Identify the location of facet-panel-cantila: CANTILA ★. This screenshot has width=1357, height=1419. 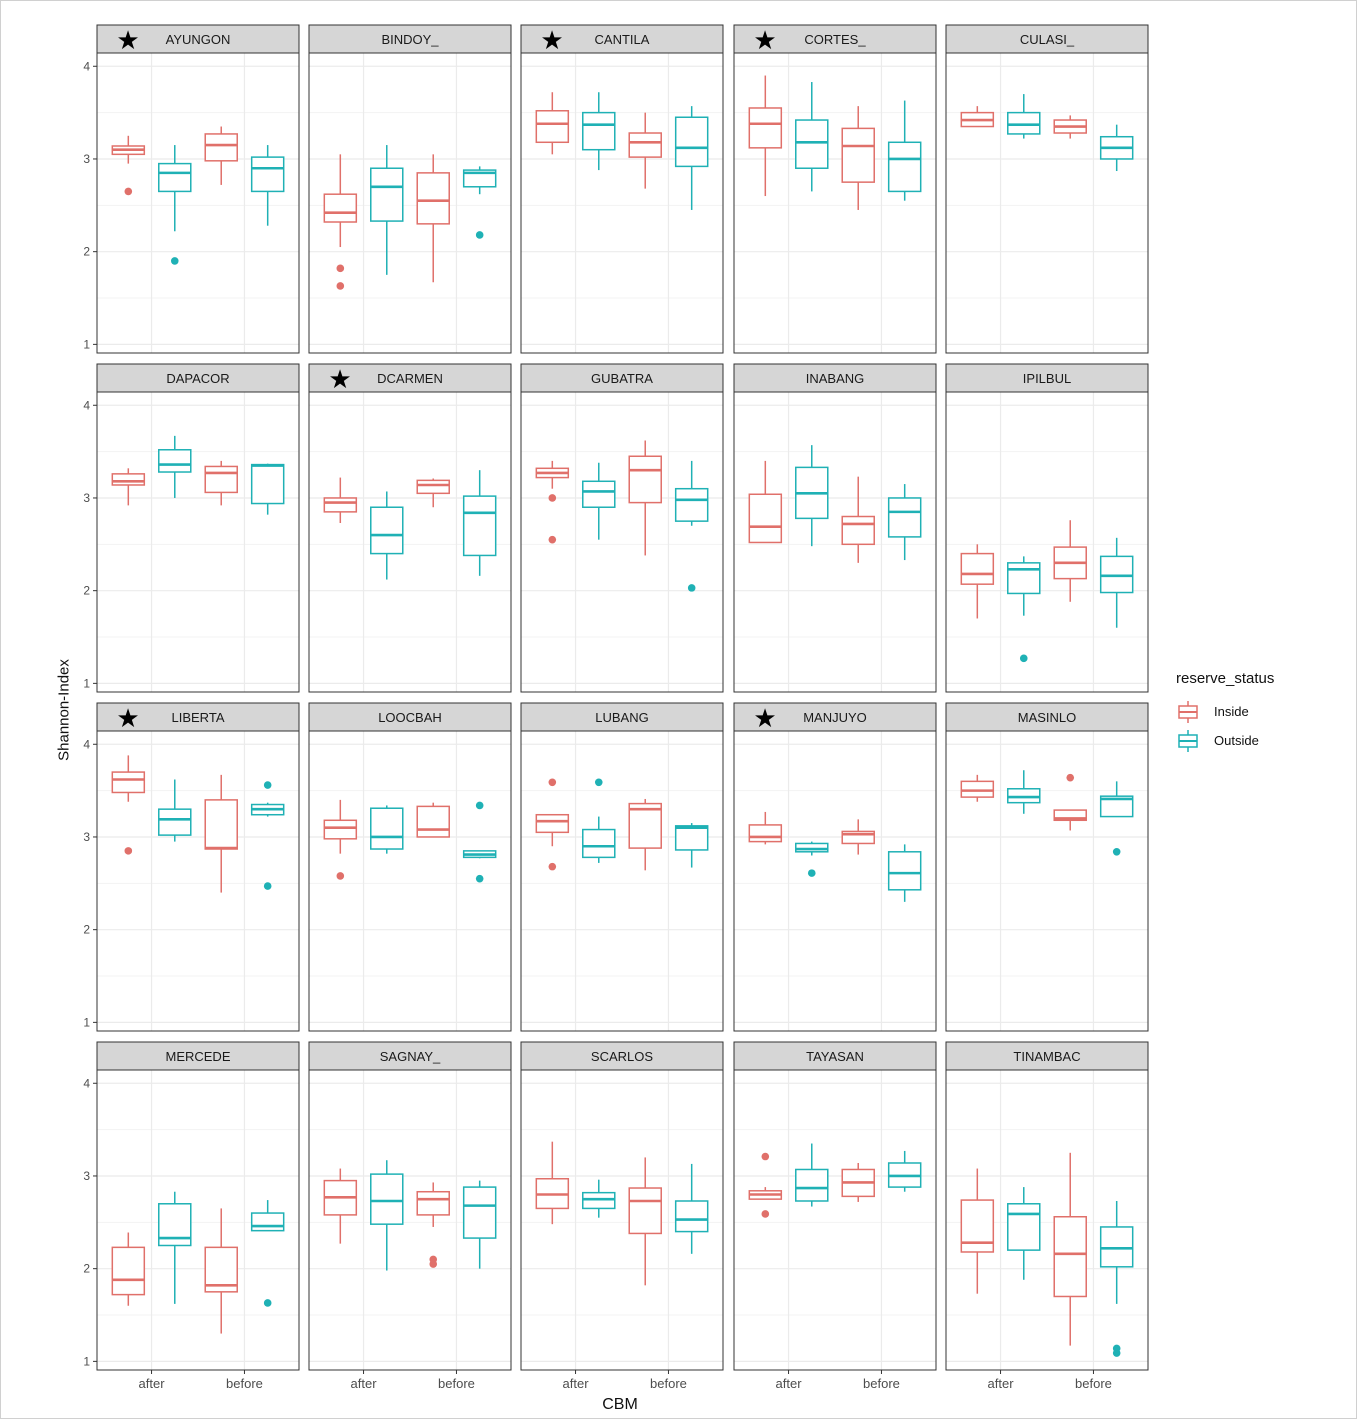
(622, 189).